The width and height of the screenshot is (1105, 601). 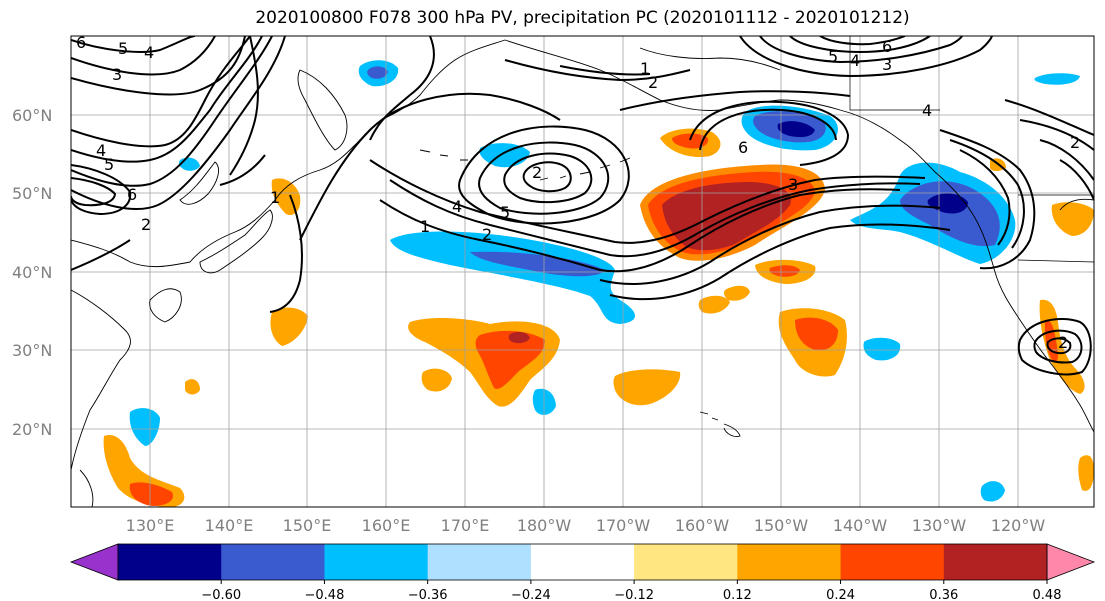 I want to click on lon-label: 130°E, so click(x=150, y=525).